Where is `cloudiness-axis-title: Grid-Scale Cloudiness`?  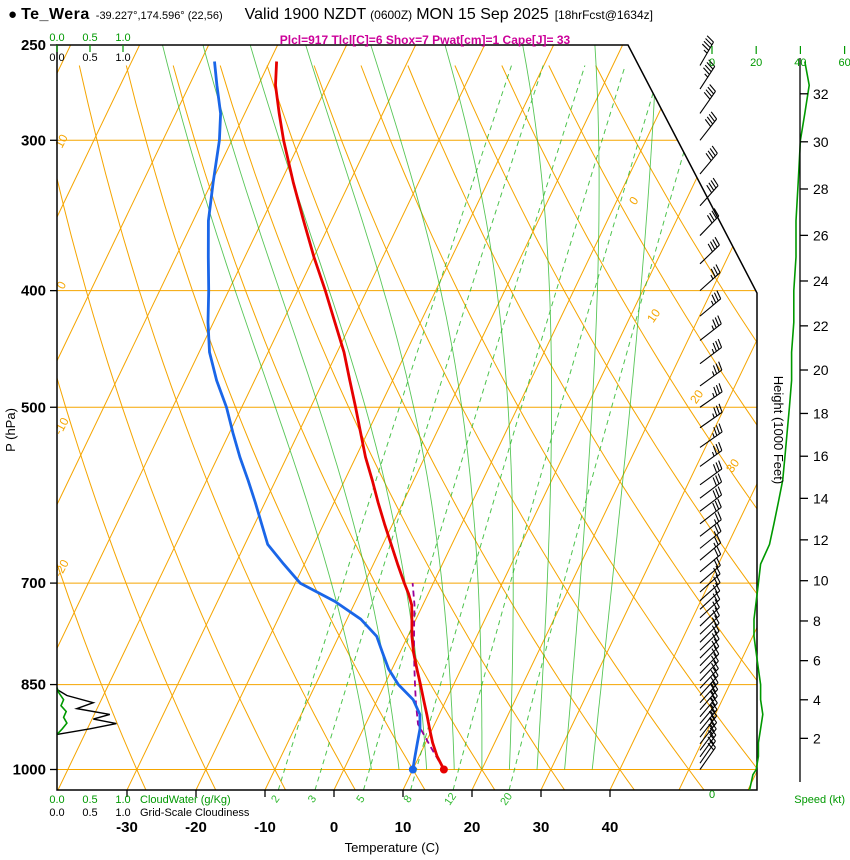 cloudiness-axis-title: Grid-Scale Cloudiness is located at coordinates (195, 813).